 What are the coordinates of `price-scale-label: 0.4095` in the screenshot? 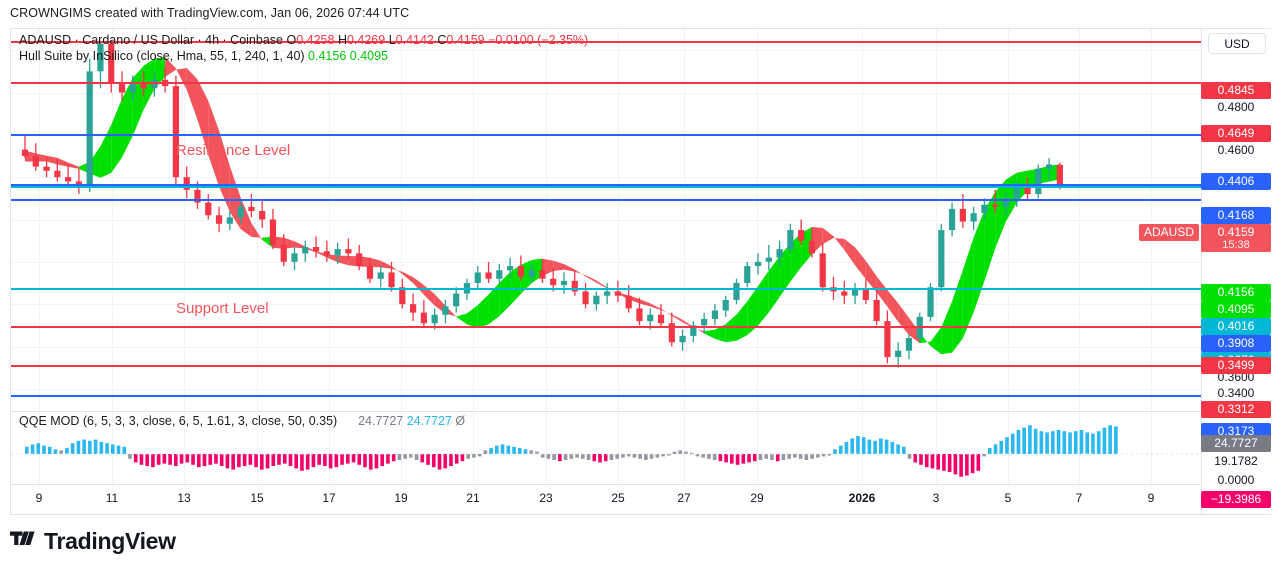 It's located at (1236, 309).